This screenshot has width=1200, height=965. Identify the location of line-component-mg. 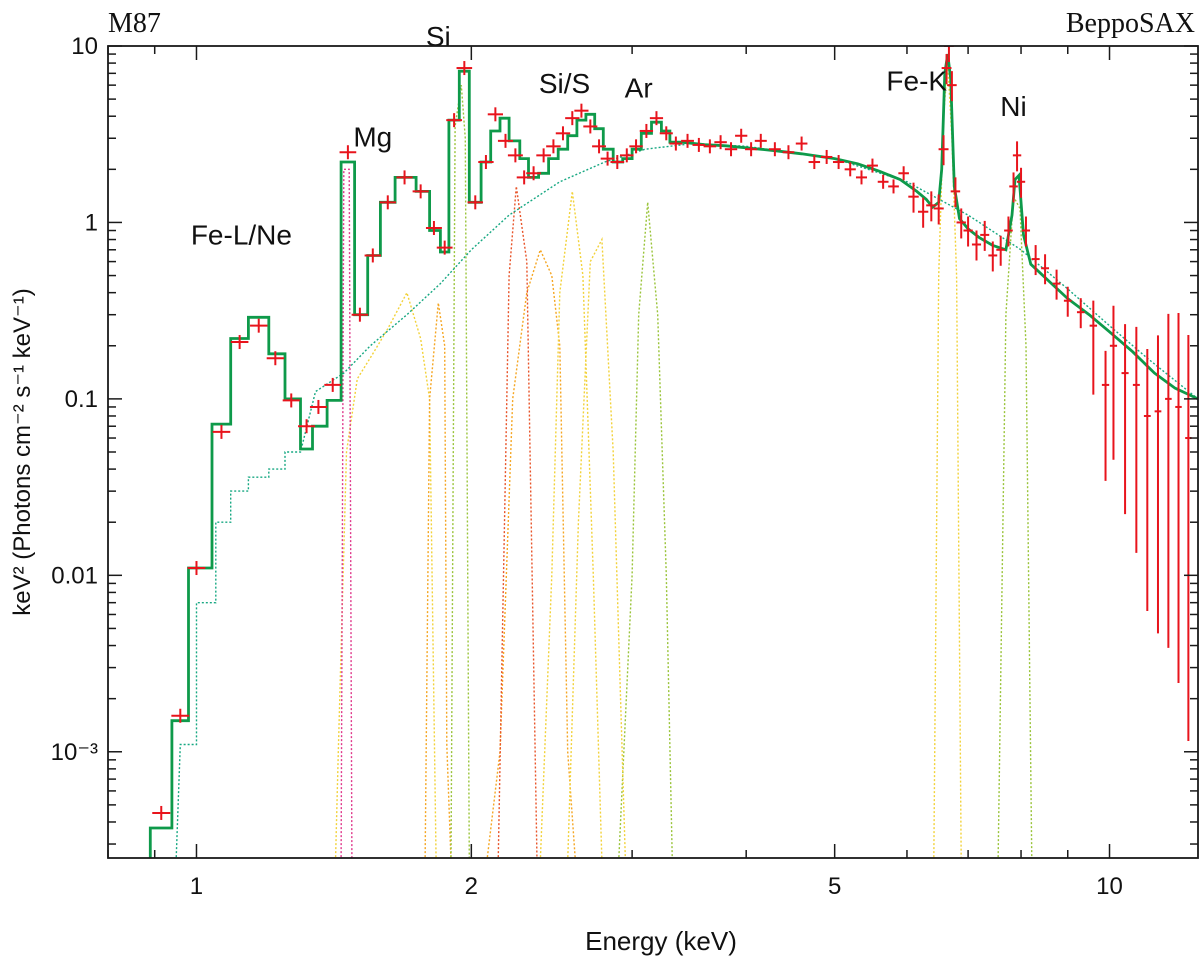
(438, 580).